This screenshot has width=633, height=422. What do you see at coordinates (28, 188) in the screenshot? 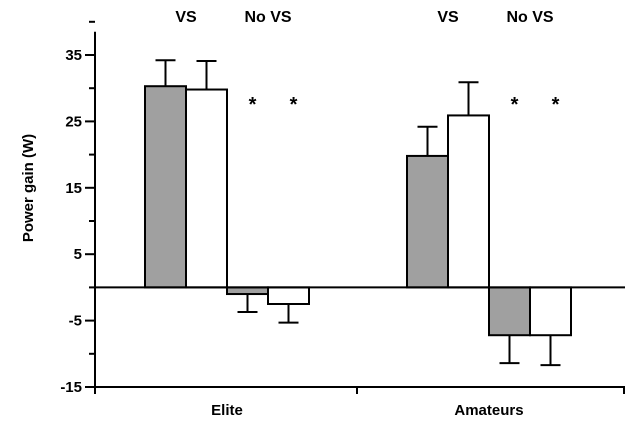
I see `y-axis-label: Power gain (W)` at bounding box center [28, 188].